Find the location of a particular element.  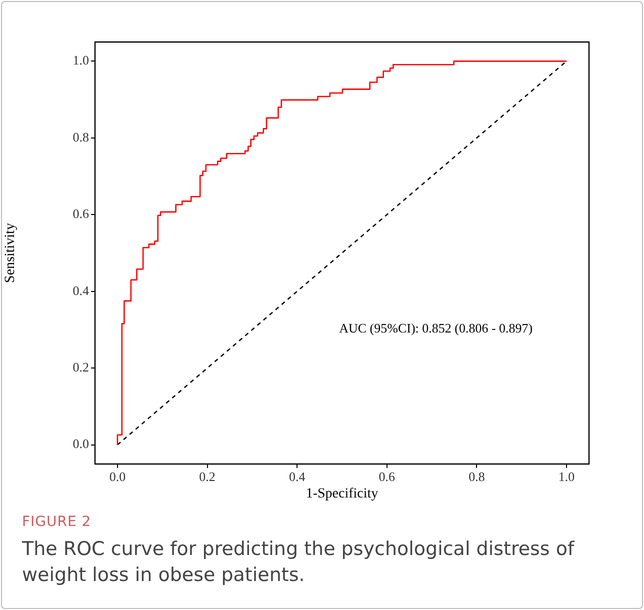

annotation: AUC (95%CI): 0.852 (0.806 - 0.897) is located at coordinates (436, 328).